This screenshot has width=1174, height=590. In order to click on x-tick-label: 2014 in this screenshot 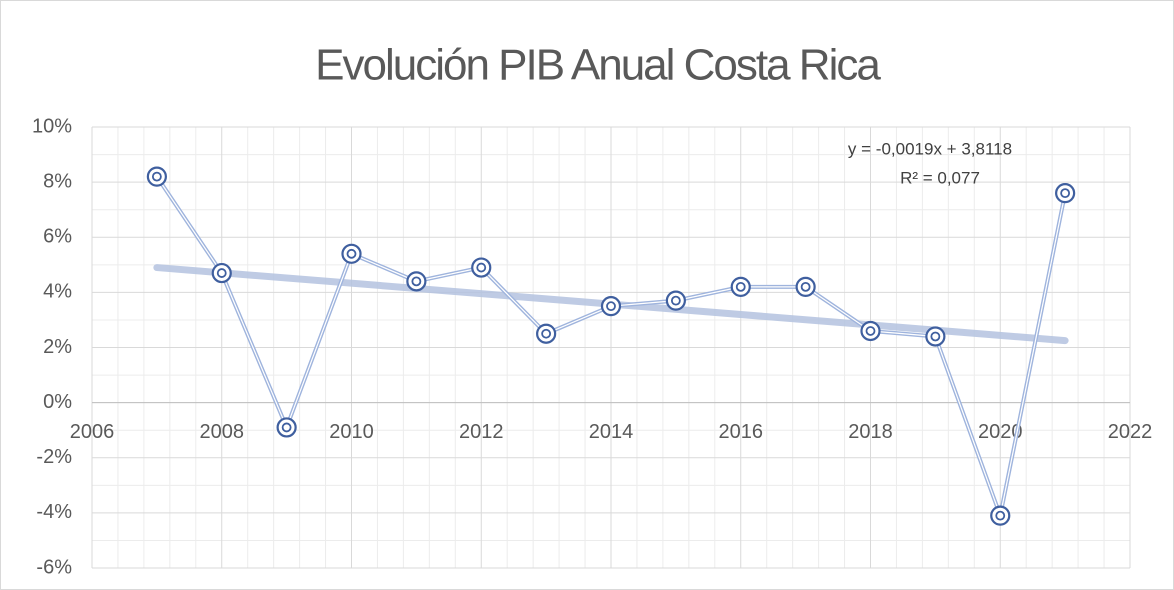, I will do `click(611, 432)`.